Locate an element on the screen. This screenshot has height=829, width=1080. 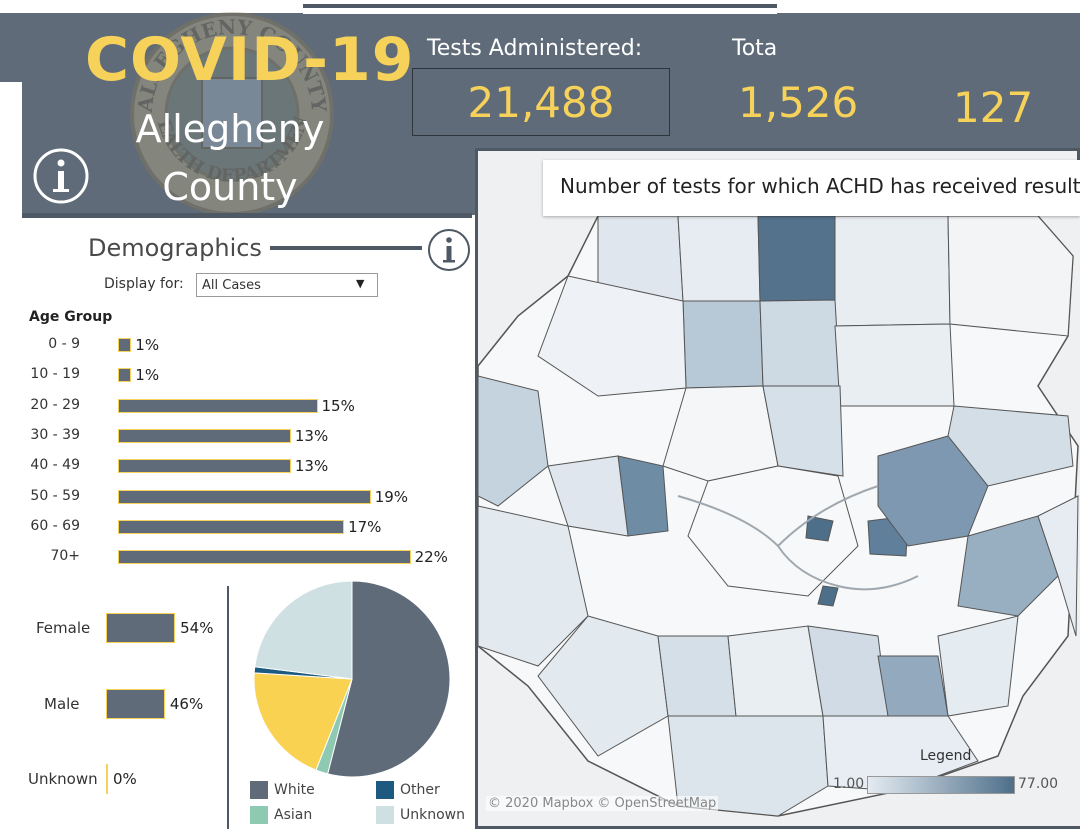
hospitalizations-value: 127 is located at coordinates (993, 107).